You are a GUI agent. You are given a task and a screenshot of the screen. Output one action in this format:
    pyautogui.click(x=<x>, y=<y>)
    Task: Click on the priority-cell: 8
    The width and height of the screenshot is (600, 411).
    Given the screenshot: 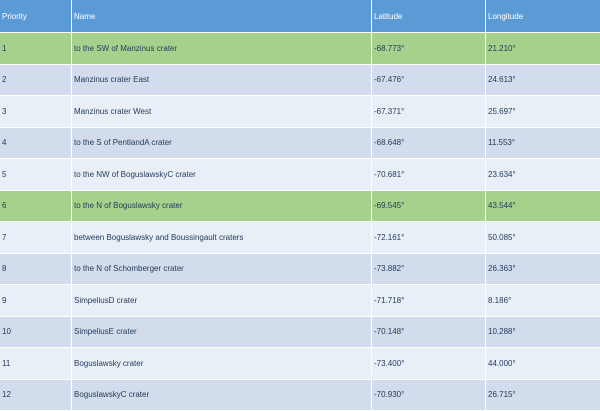 What is the action you would take?
    pyautogui.click(x=36, y=268)
    